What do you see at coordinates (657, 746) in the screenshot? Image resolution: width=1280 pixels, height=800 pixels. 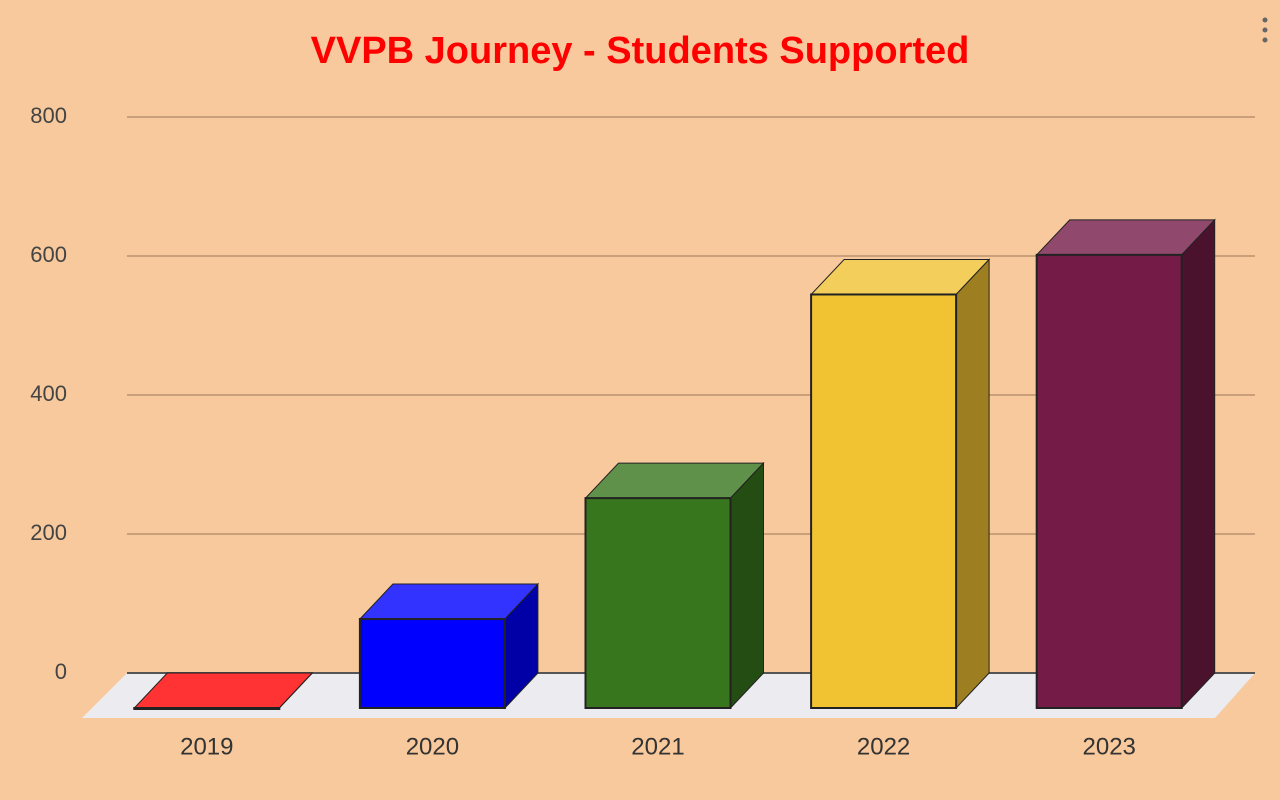 I see `x-tick-label: 2021` at bounding box center [657, 746].